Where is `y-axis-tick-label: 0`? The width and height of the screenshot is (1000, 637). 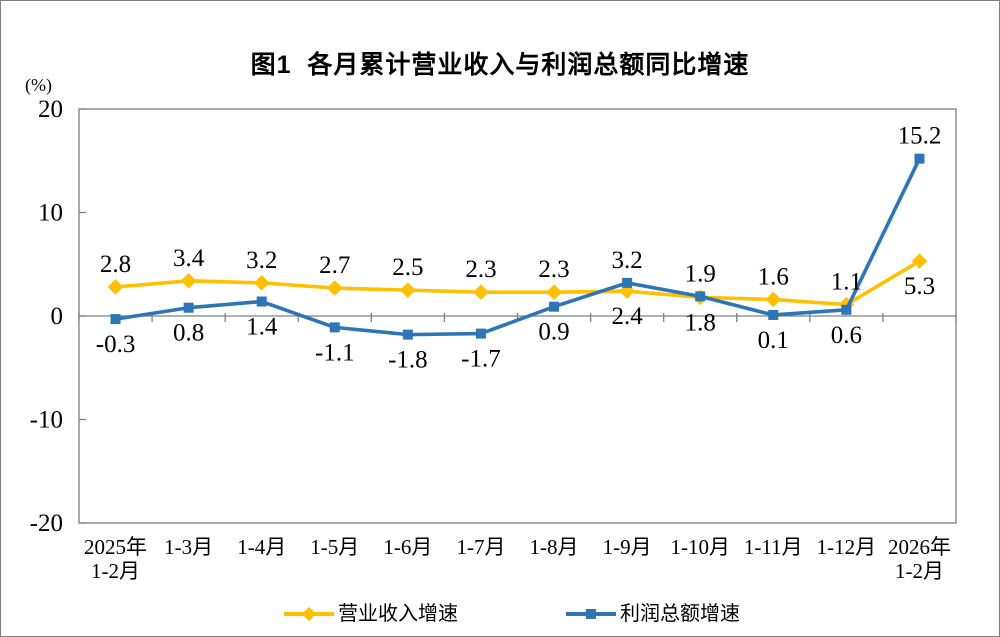
y-axis-tick-label: 0 is located at coordinates (57, 316).